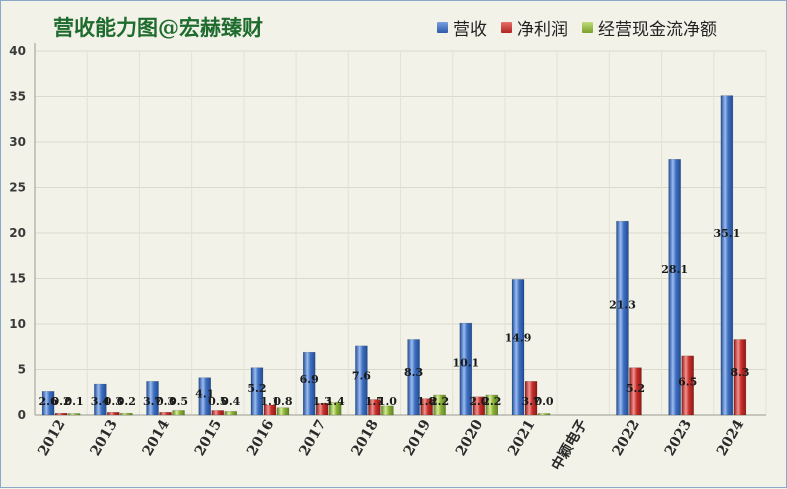  Describe the element at coordinates (730, 438) in the screenshot. I see `x-tick-label: 2024` at that location.